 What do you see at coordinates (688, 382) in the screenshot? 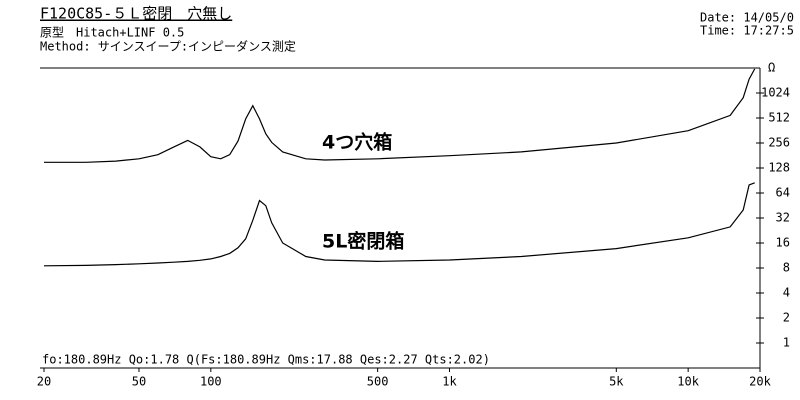
I see `x-tick-label: 10k` at bounding box center [688, 382].